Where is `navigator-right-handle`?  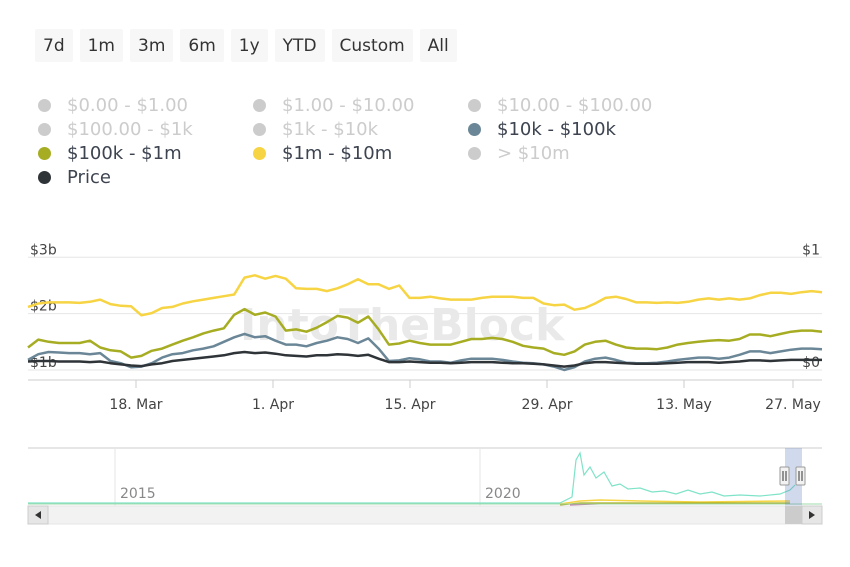
navigator-right-handle is located at coordinates (800, 476).